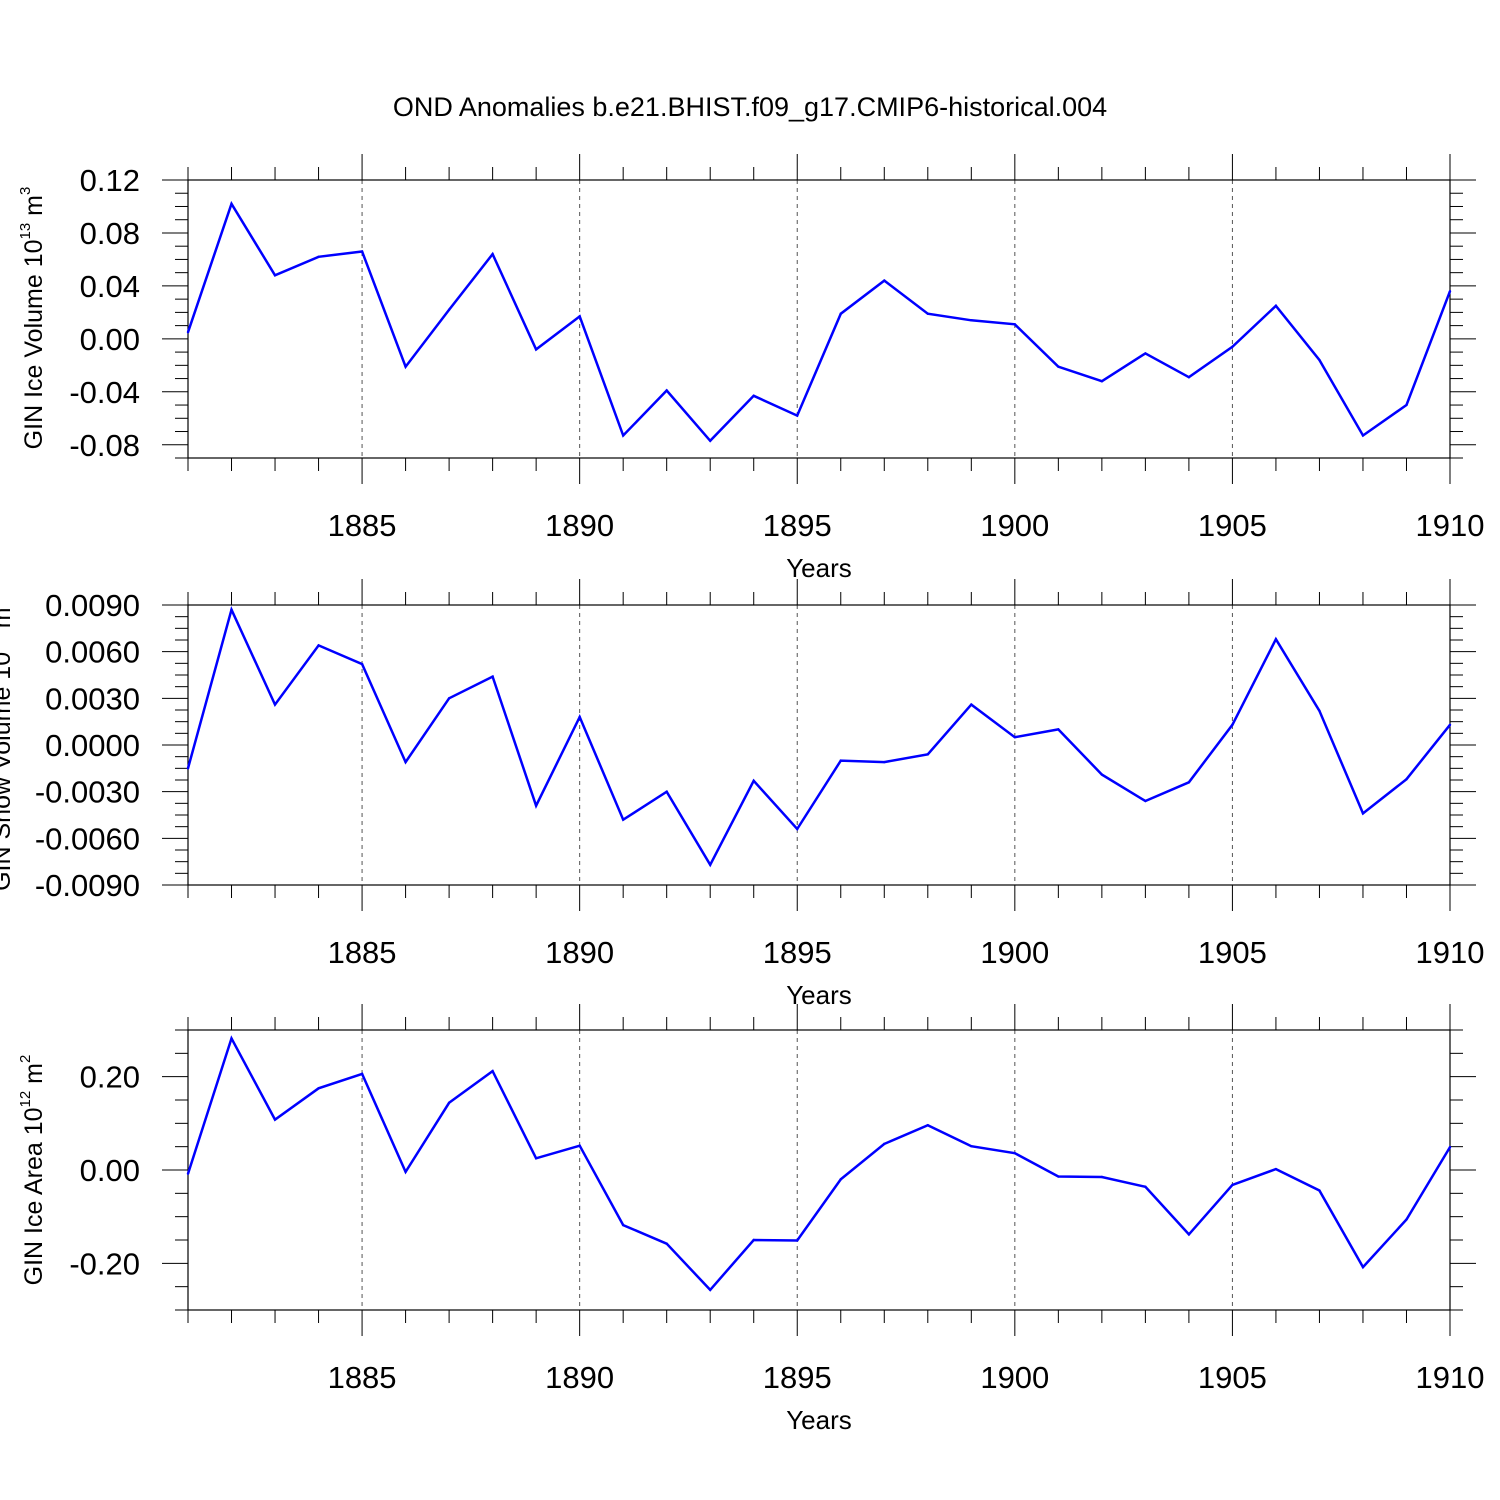  I want to click on y-tick-label: -0.0060, so click(87, 838).